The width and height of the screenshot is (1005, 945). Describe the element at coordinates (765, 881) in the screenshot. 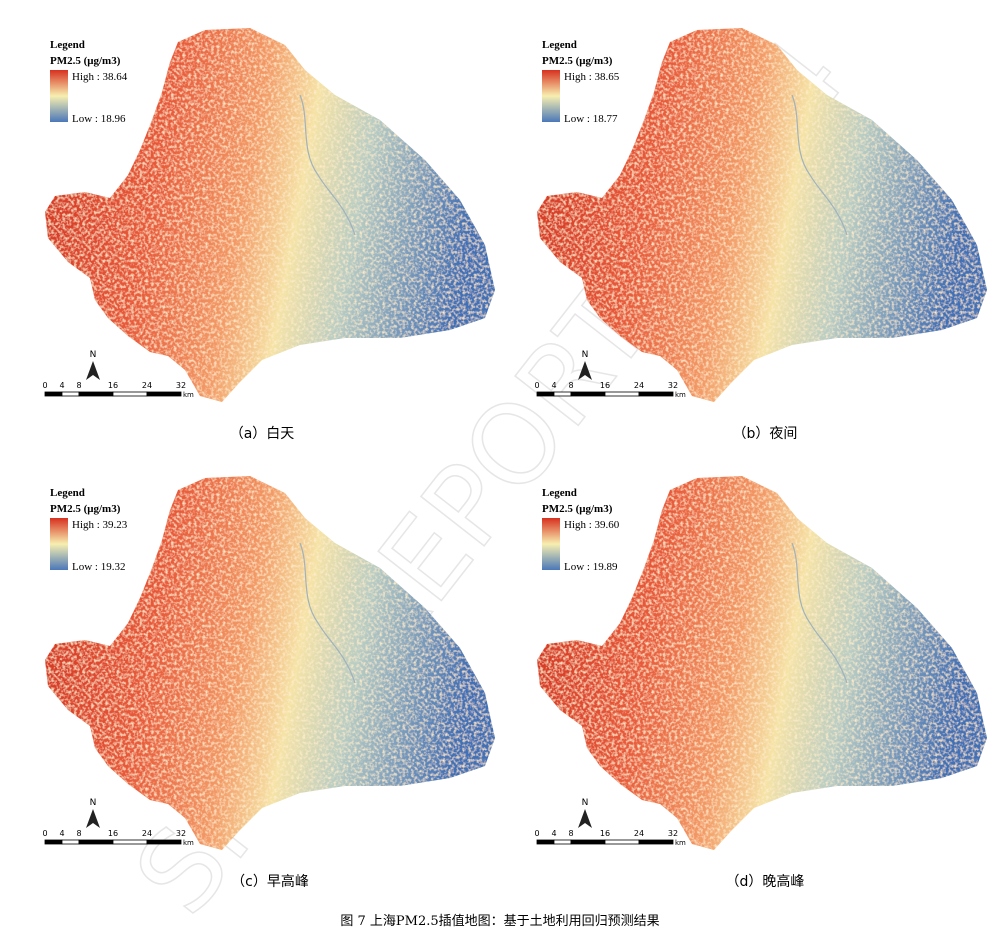

I see `panel-caption: （d）晚高峰` at that location.